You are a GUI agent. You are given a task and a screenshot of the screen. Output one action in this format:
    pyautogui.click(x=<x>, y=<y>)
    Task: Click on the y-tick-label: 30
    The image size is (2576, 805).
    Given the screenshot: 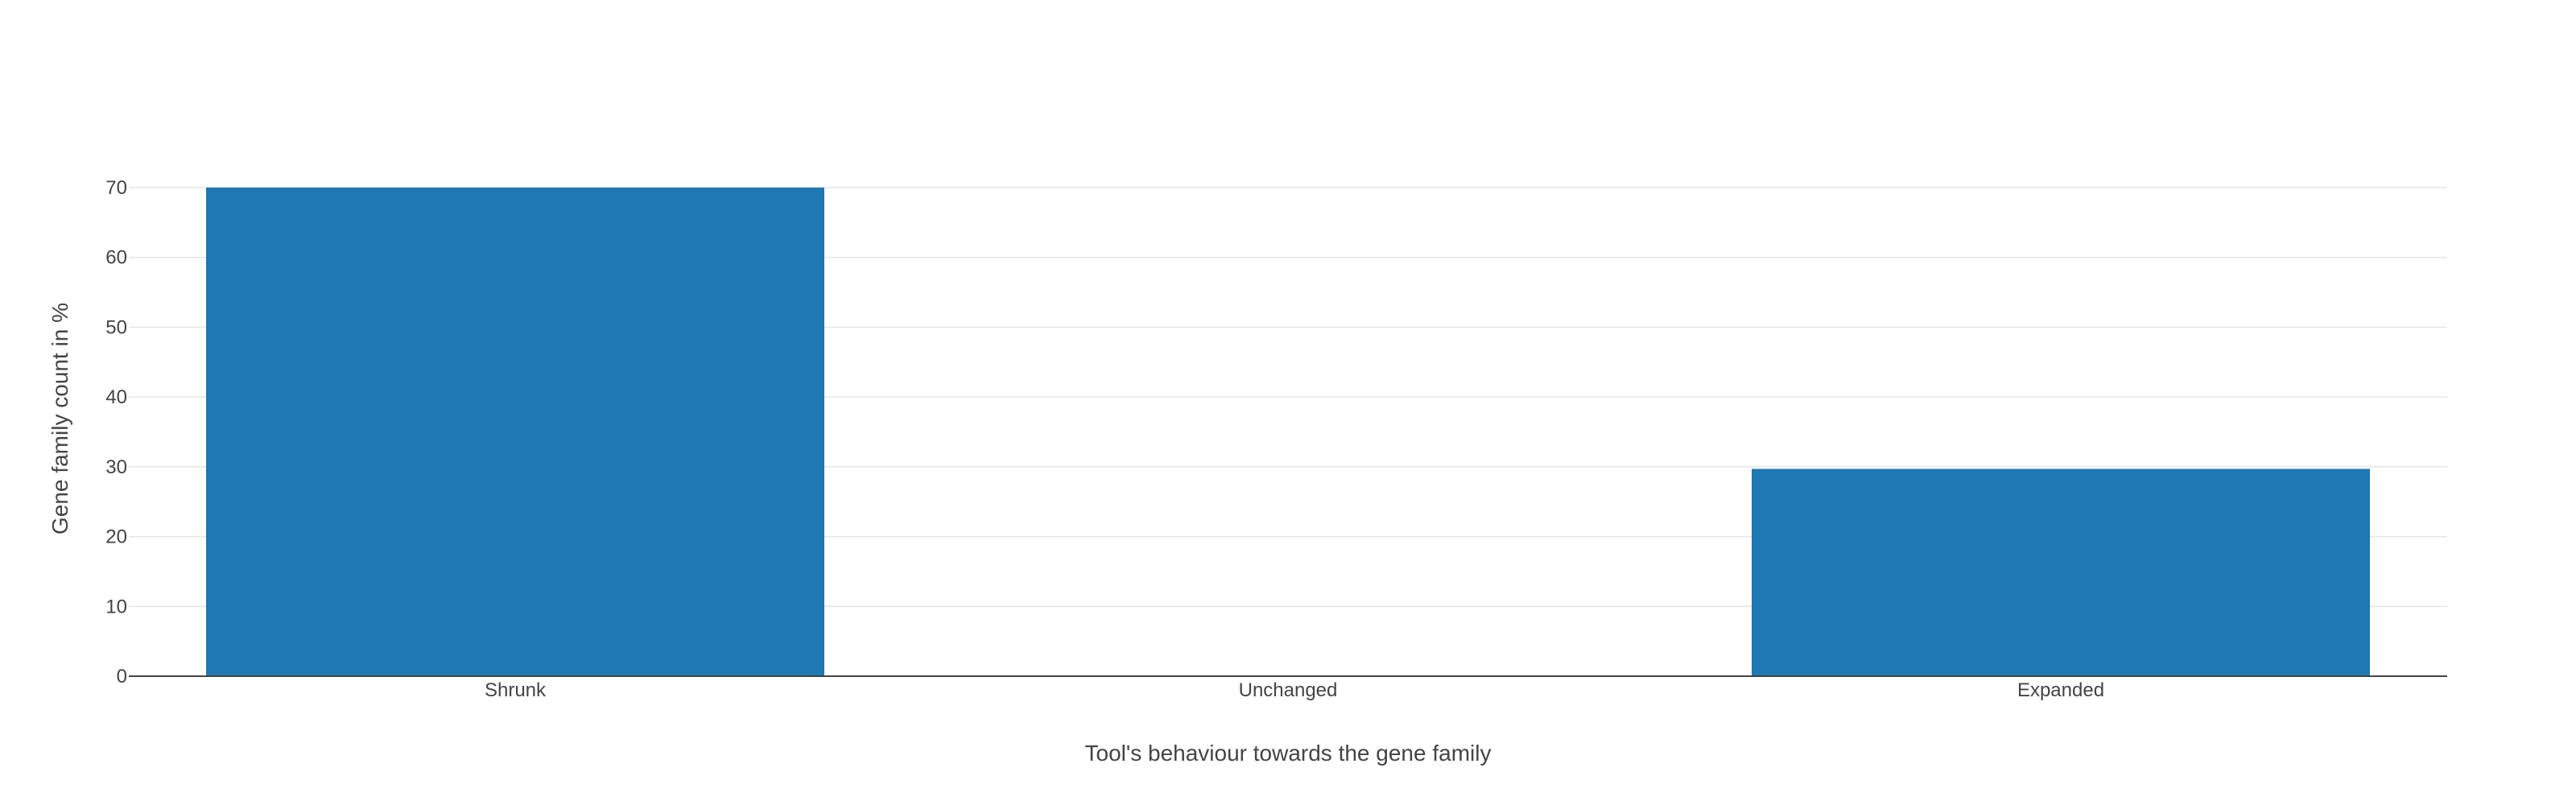 What is the action you would take?
    pyautogui.click(x=116, y=467)
    